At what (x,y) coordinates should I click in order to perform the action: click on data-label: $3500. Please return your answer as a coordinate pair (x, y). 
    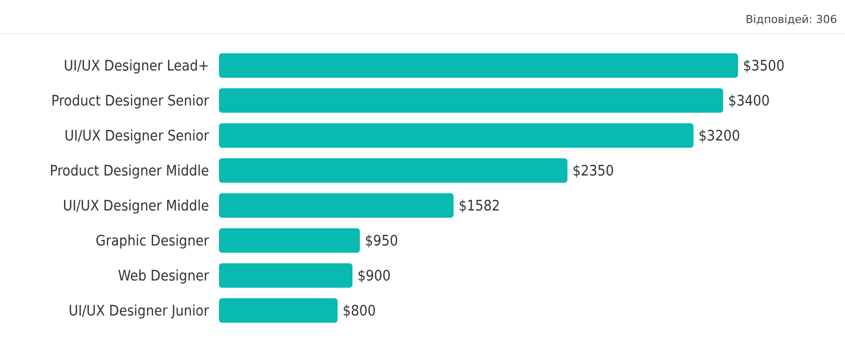
    Looking at the image, I should click on (763, 66).